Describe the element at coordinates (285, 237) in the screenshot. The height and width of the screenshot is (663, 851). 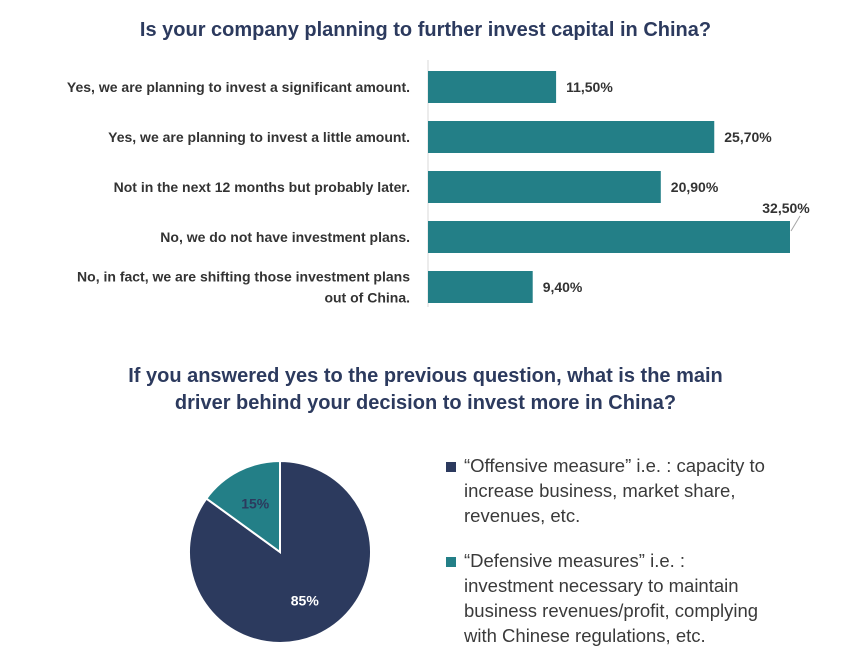
I see `category-label: No, we do not have investment plans.` at that location.